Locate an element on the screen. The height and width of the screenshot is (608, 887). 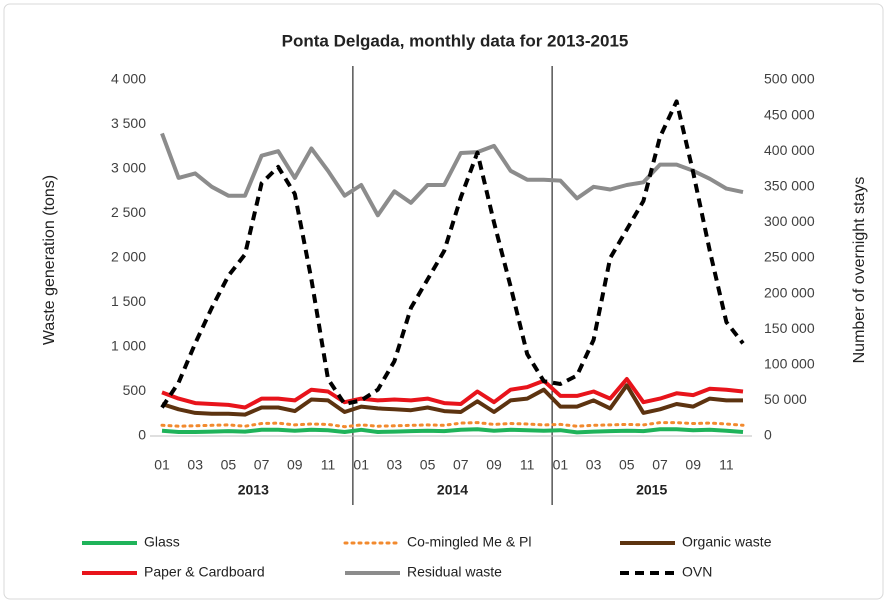
group-label: 2014 is located at coordinates (452, 490).